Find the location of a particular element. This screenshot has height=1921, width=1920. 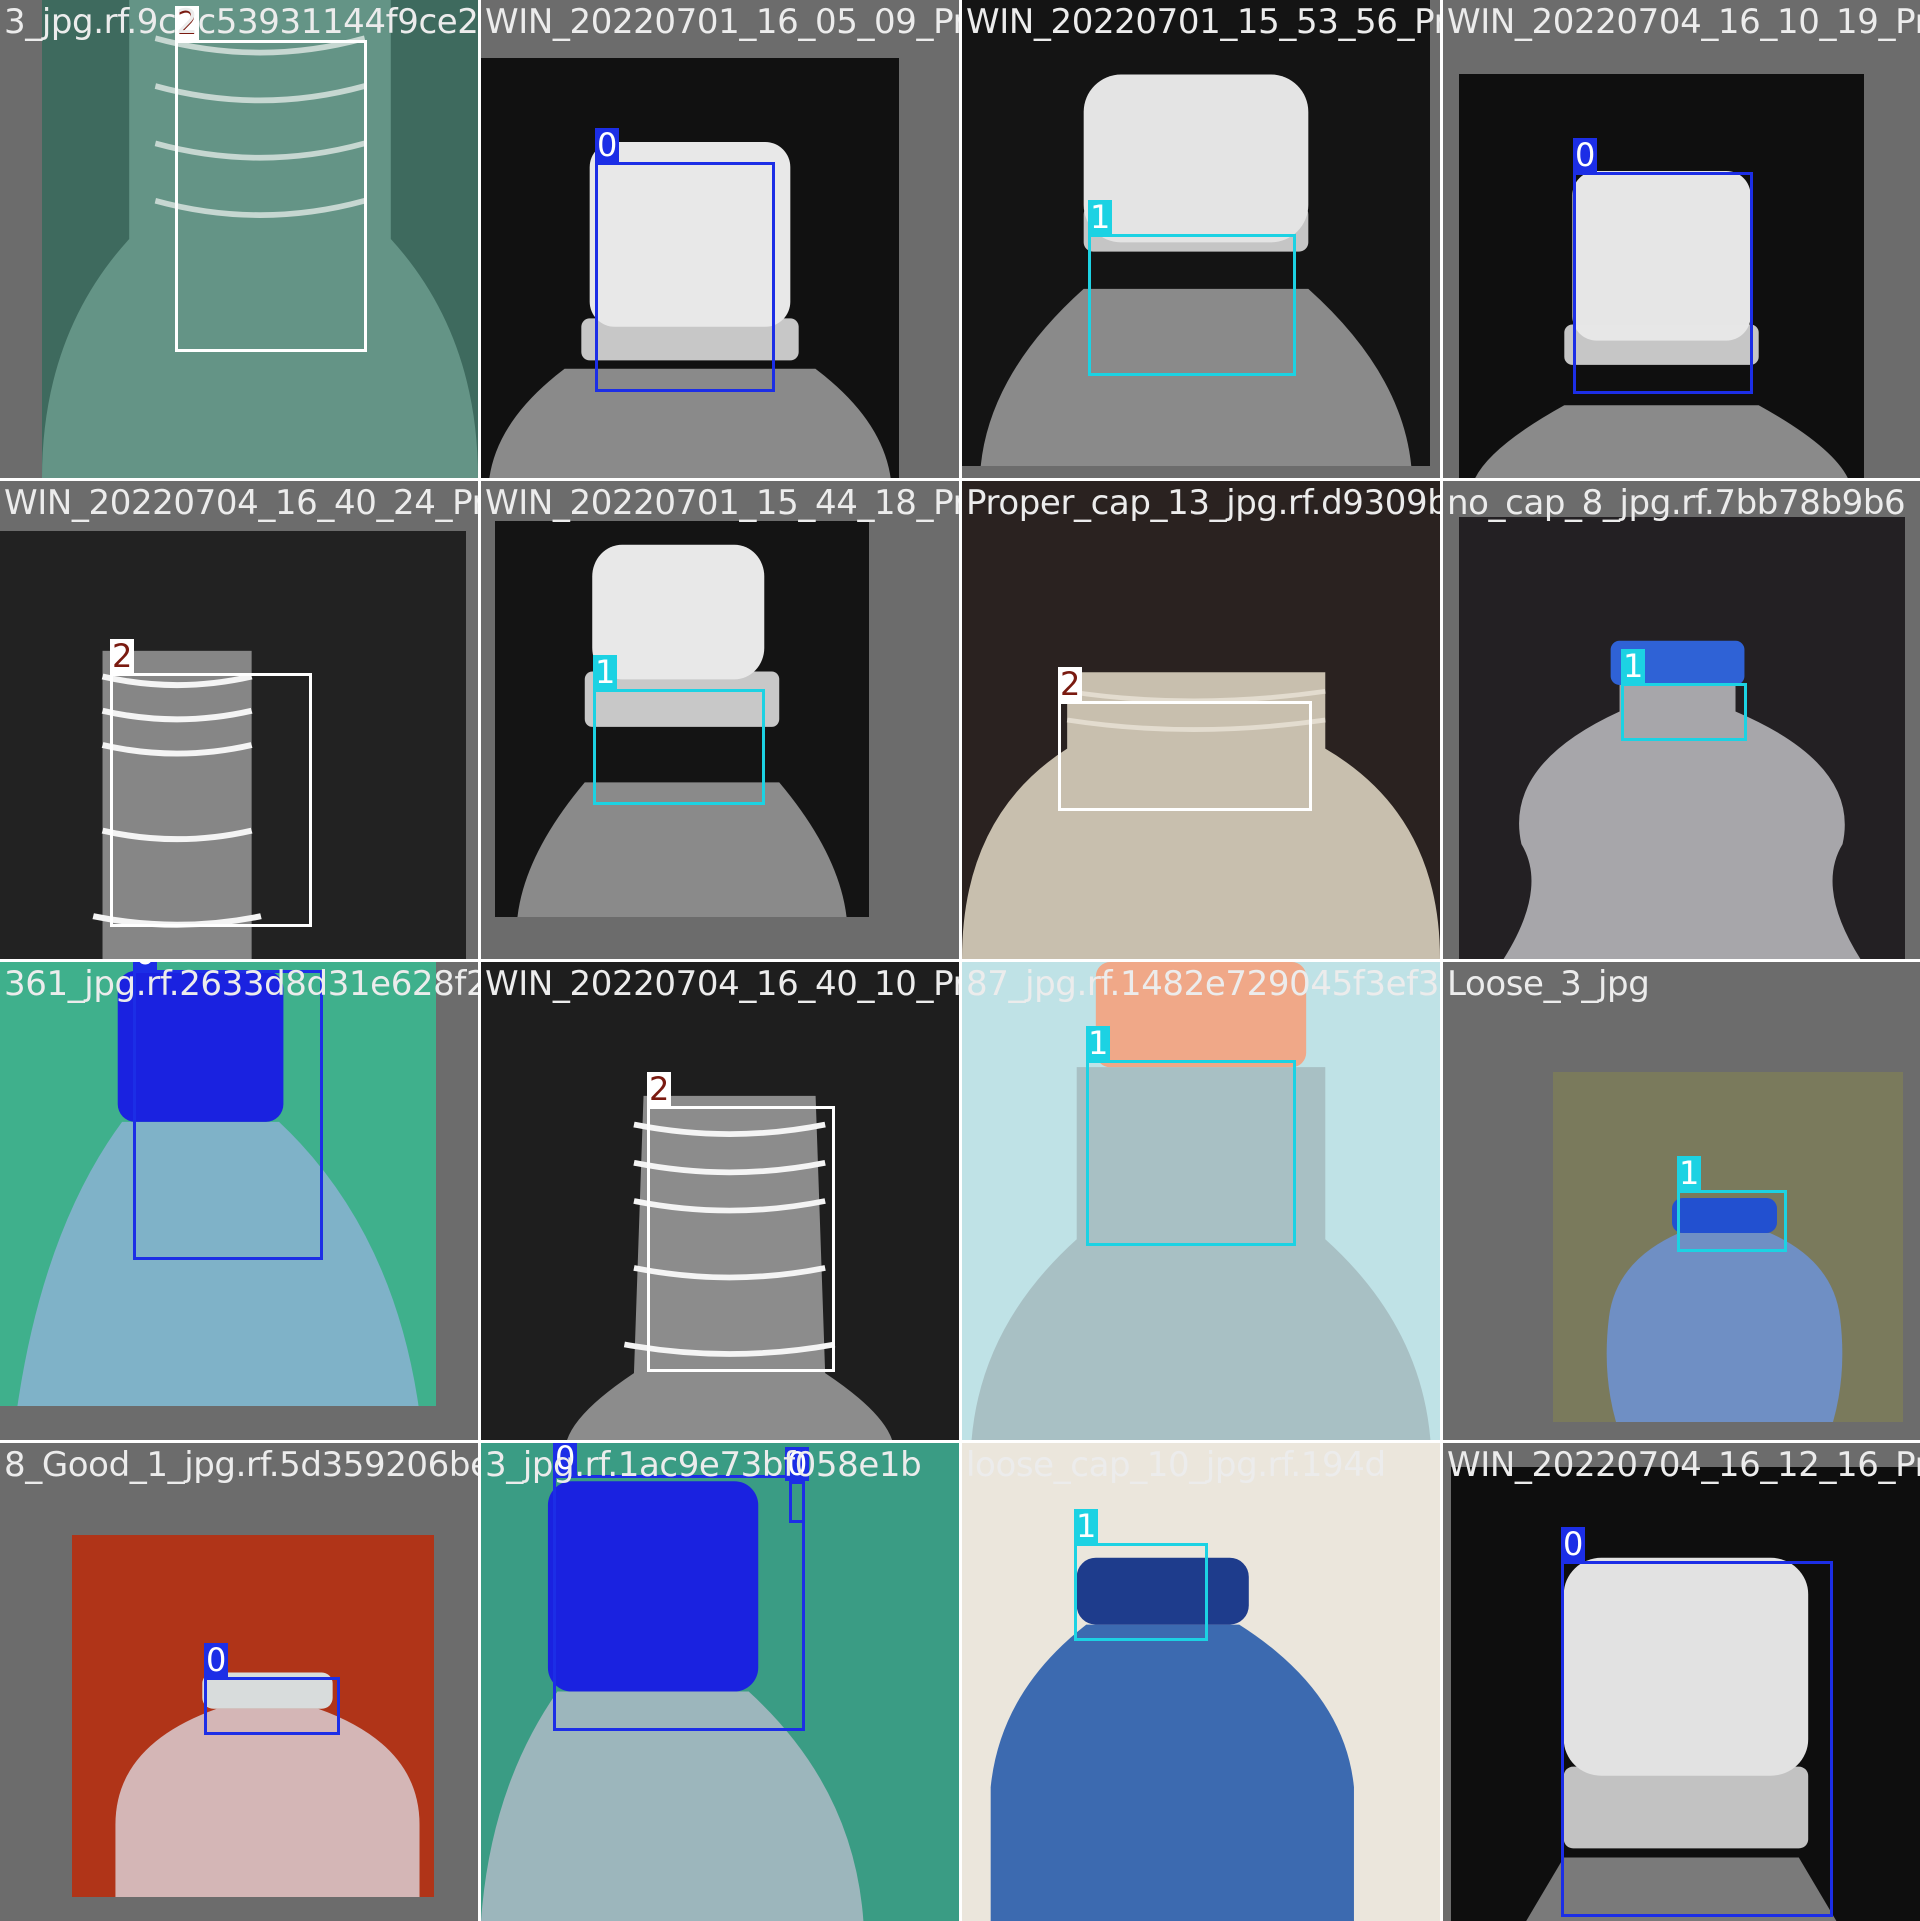

tile-4: 0 WIN_20220704_16_10_19_Pro_jpg is located at coordinates (1681, 239).